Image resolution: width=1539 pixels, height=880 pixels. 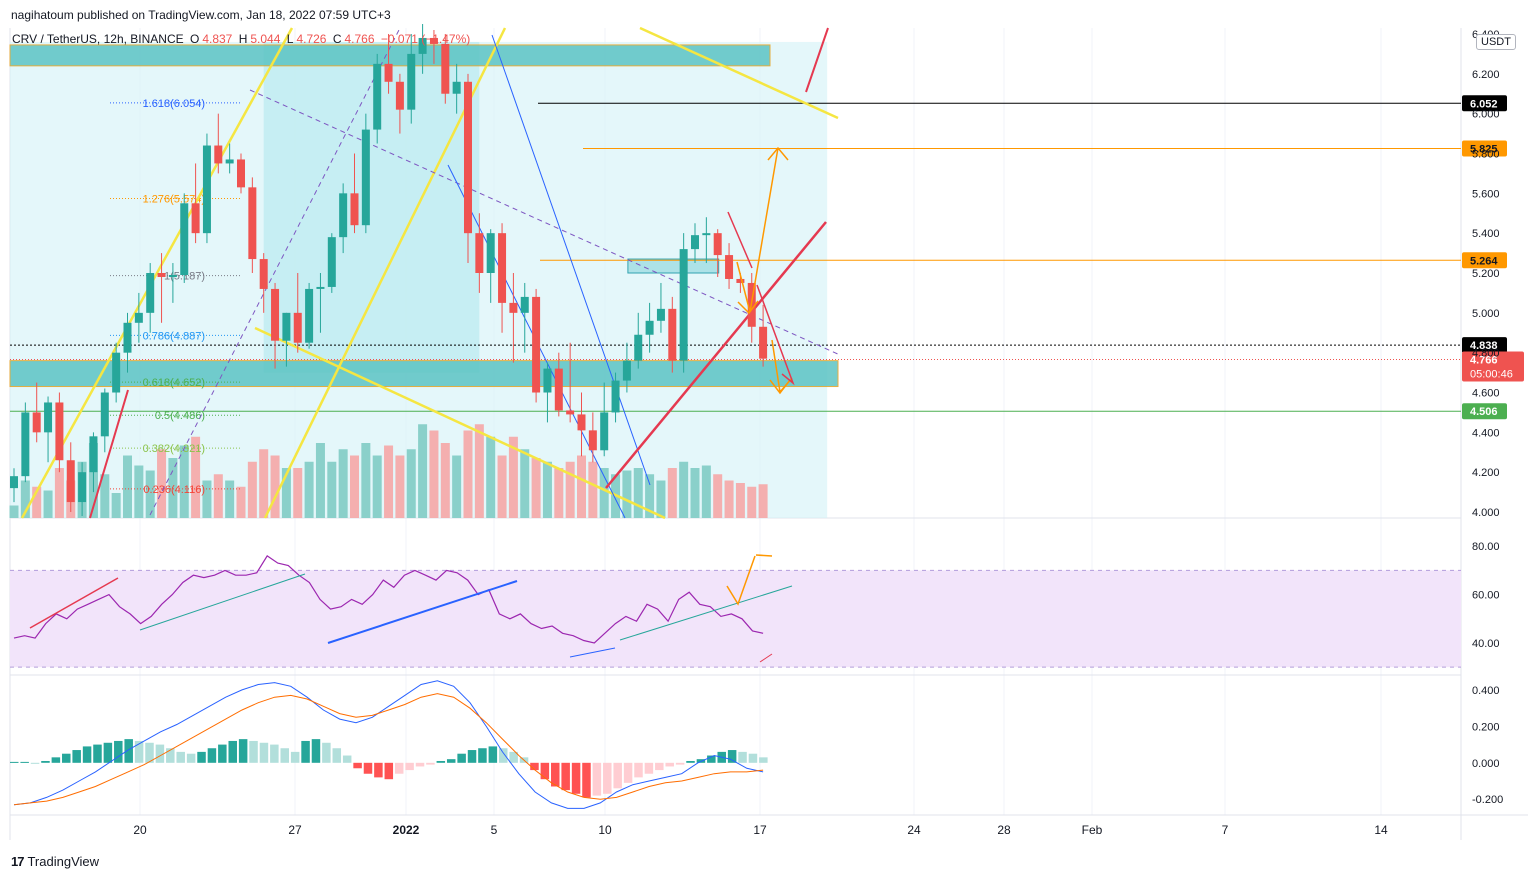 What do you see at coordinates (1486, 473) in the screenshot?
I see `price-tick-label: 4.200` at bounding box center [1486, 473].